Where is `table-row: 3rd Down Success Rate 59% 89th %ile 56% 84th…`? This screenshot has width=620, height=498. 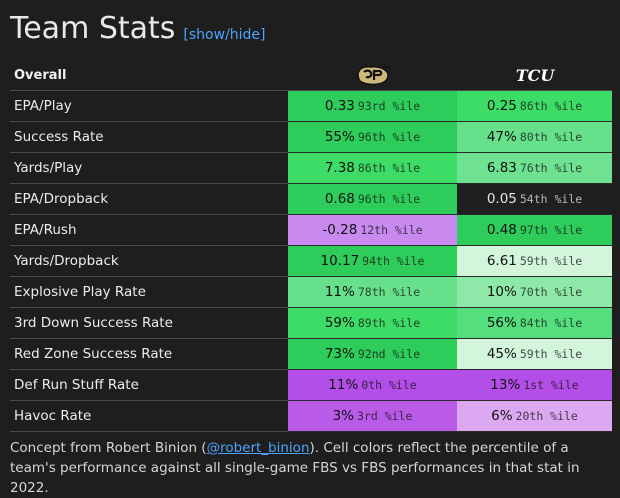 table-row: 3rd Down Success Rate 59% 89th %ile 56% 84th… is located at coordinates (311, 323).